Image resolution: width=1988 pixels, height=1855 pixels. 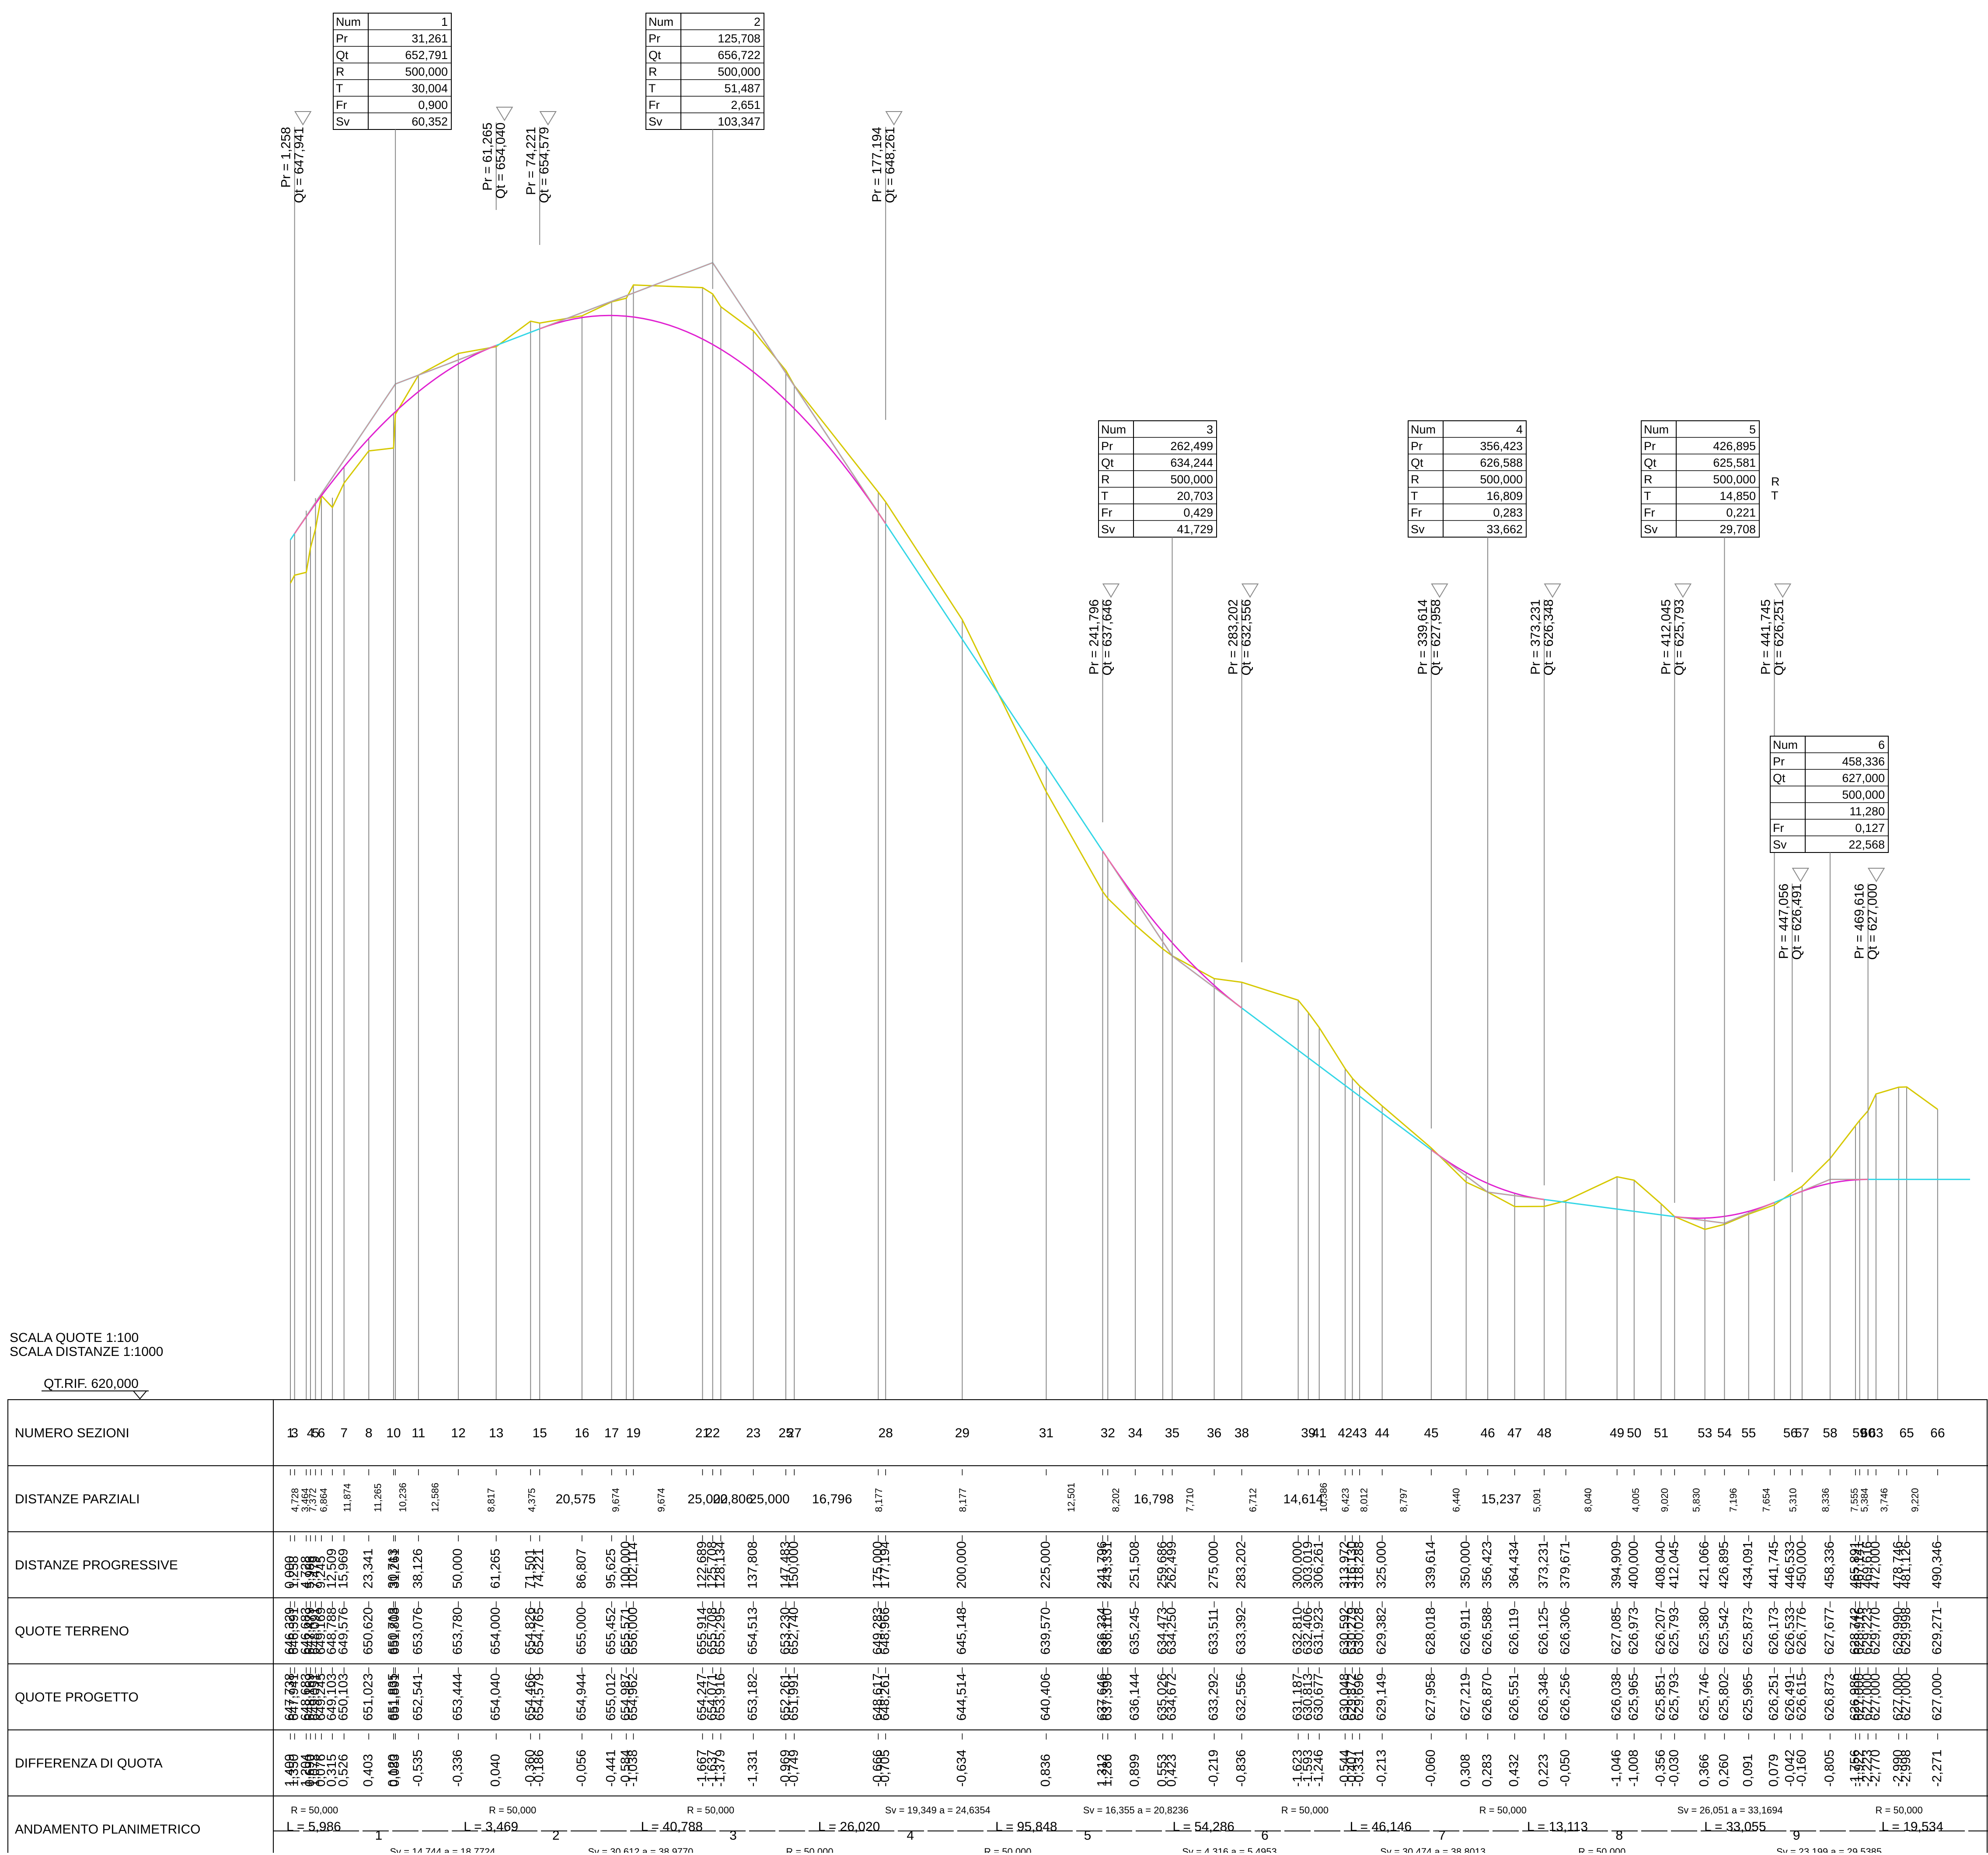 What do you see at coordinates (1830, 1697) in the screenshot?
I see `project-value-60: 626,873` at bounding box center [1830, 1697].